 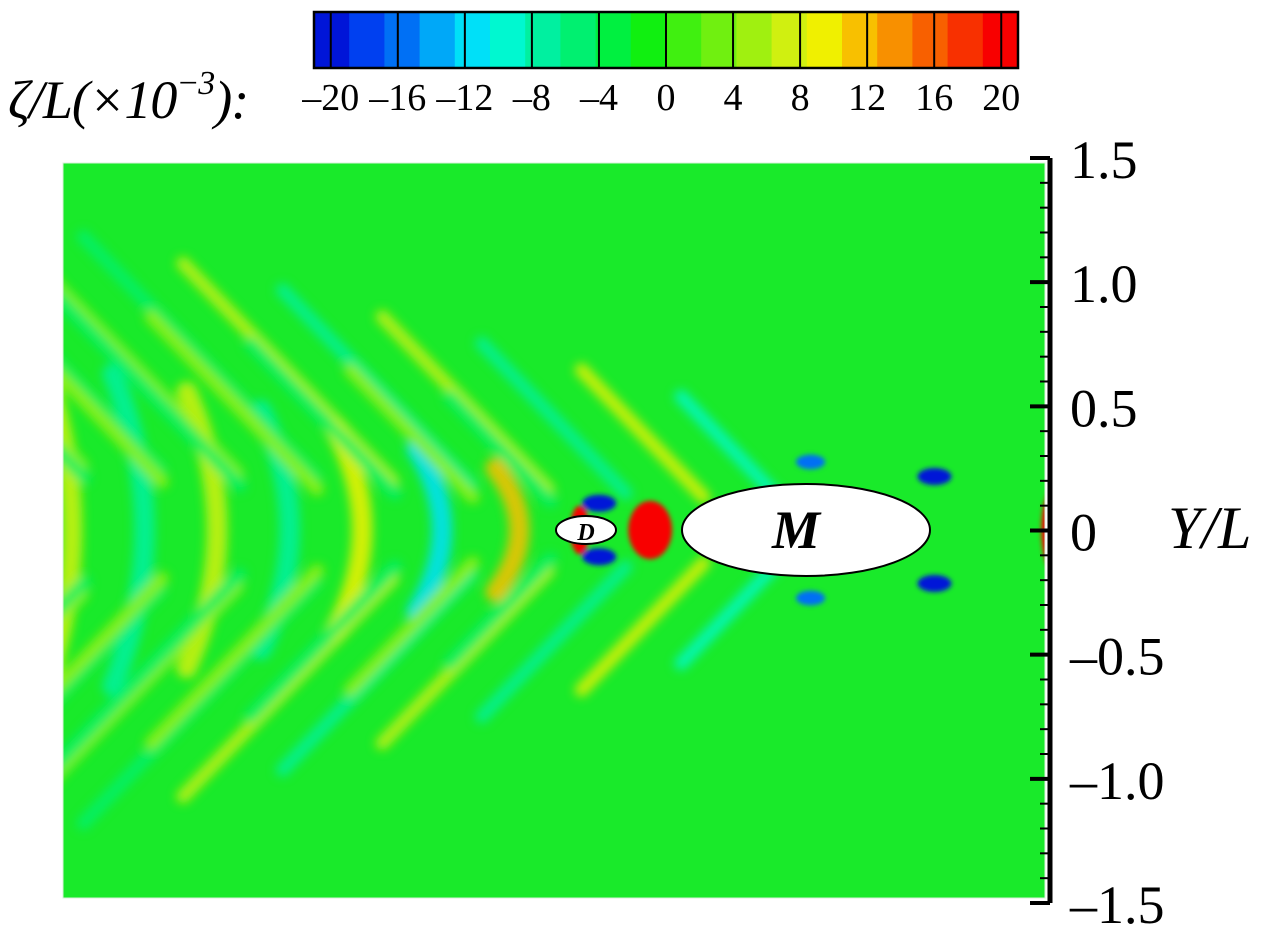 What do you see at coordinates (733, 98) in the screenshot?
I see `colorbar-tick-label: 4` at bounding box center [733, 98].